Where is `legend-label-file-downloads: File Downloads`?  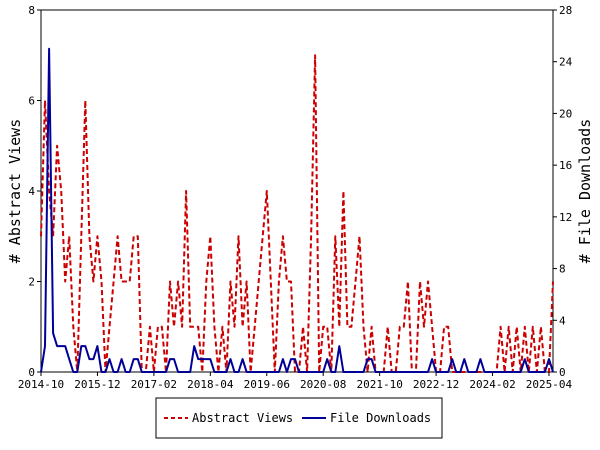 legend-label-file-downloads: File Downloads is located at coordinates (380, 418).